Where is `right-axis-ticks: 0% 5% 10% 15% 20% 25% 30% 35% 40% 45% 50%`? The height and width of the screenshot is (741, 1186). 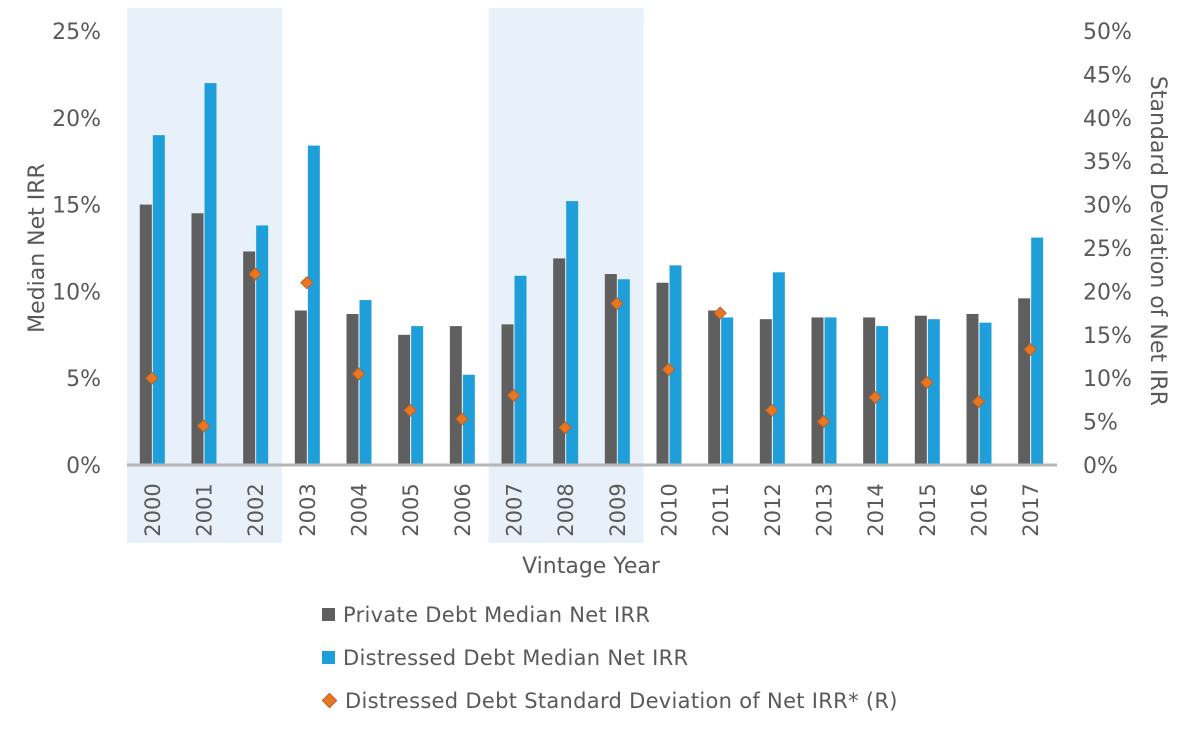 right-axis-ticks: 0% 5% 10% 15% 20% 25% 30% 35% 40% 45% 50% is located at coordinates (1107, 249).